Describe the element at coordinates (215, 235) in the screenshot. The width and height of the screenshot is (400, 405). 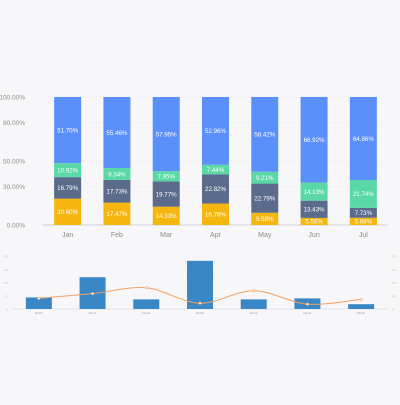
I see `top-chart-x-axis: Jan Feb Mar Apr May Jun Jul` at that location.